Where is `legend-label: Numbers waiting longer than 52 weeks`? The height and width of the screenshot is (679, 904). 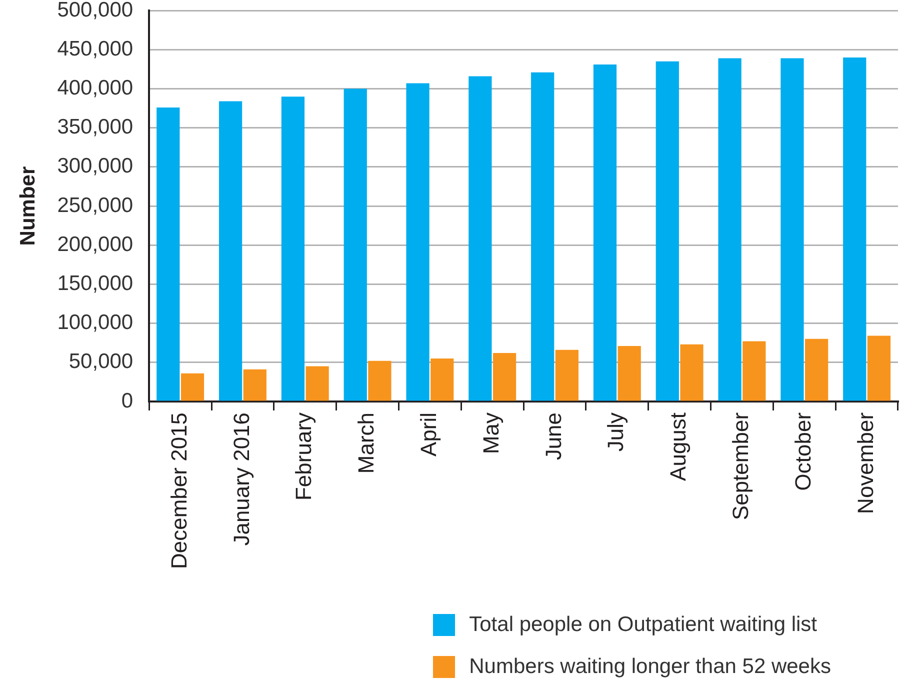
legend-label: Numbers waiting longer than 52 weeks is located at coordinates (650, 667).